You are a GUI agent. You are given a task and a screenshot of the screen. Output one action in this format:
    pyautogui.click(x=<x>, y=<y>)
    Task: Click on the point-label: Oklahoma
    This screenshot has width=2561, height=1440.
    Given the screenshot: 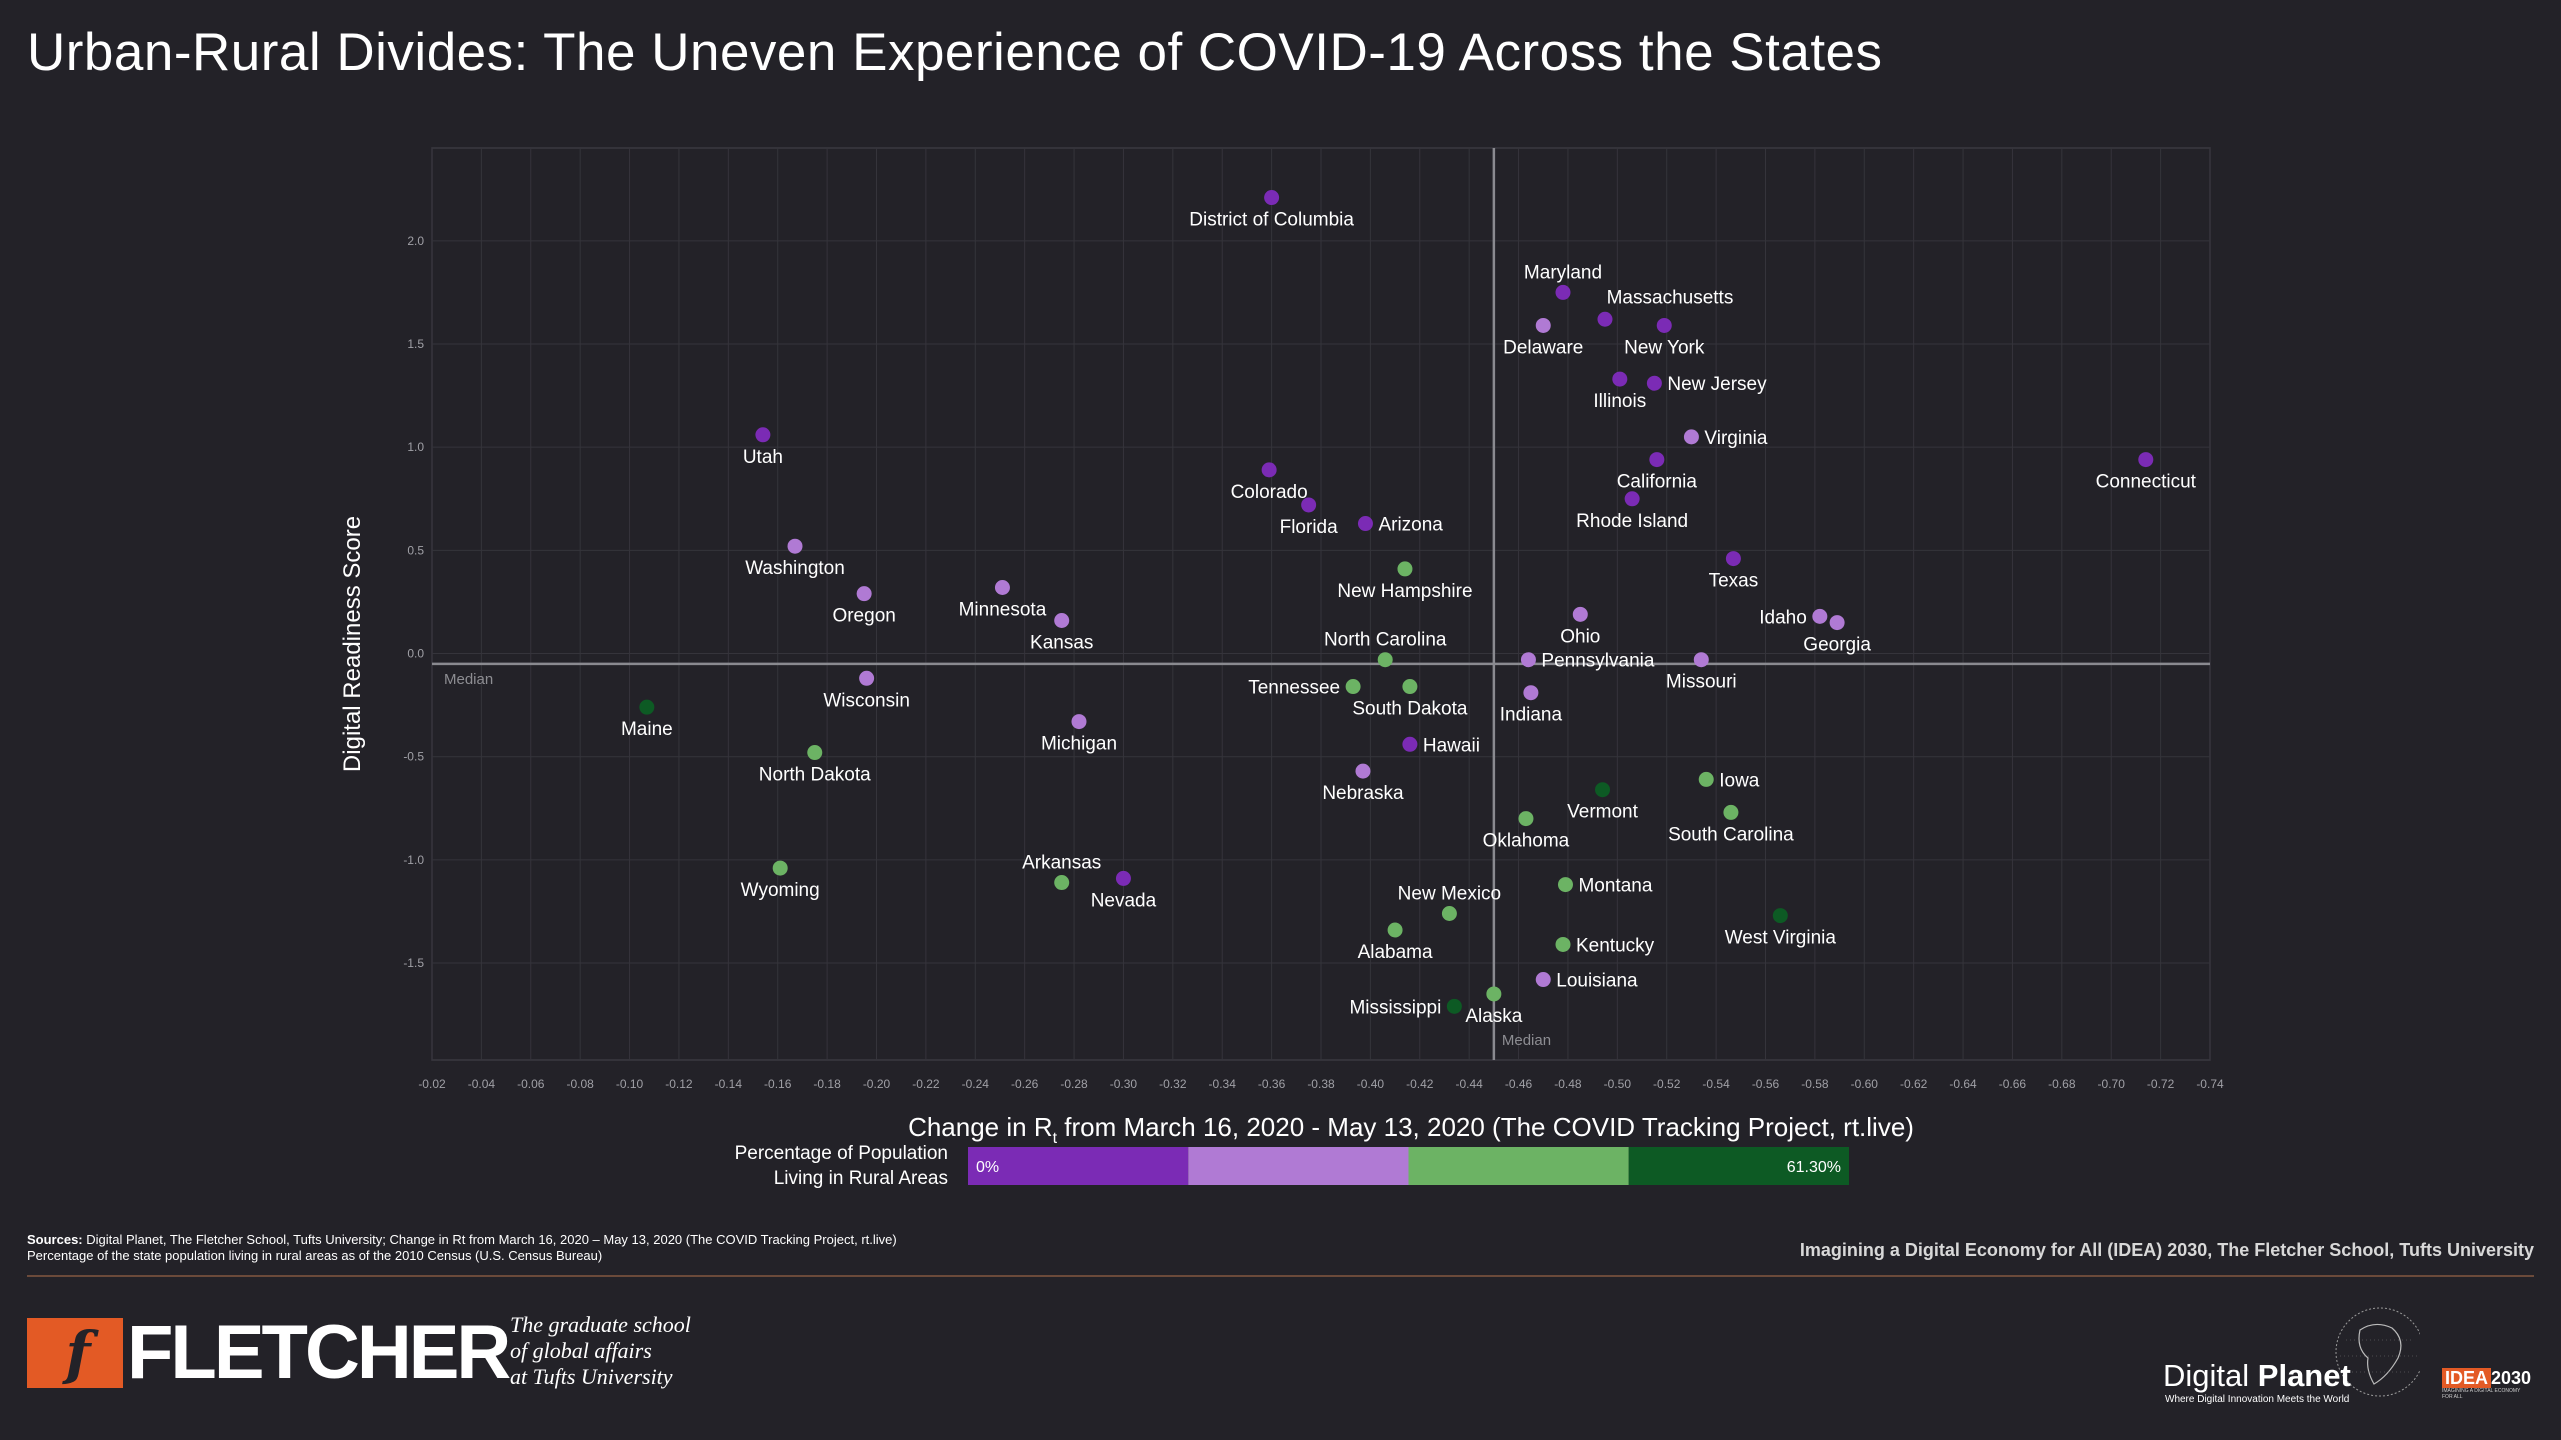 What is the action you would take?
    pyautogui.click(x=1526, y=841)
    